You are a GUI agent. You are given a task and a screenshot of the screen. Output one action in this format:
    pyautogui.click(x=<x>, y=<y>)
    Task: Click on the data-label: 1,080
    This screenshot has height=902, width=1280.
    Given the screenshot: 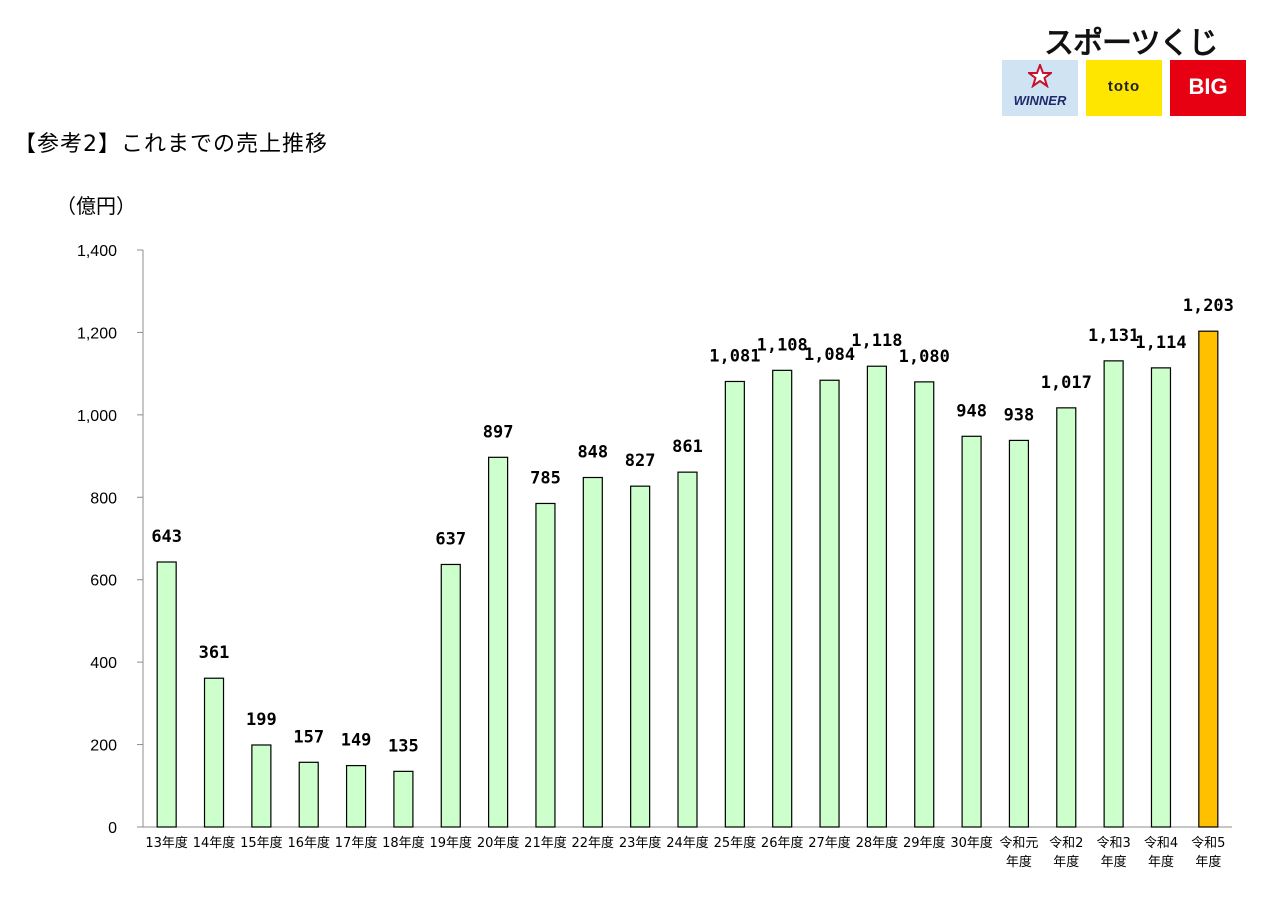 What is the action you would take?
    pyautogui.click(x=924, y=357)
    